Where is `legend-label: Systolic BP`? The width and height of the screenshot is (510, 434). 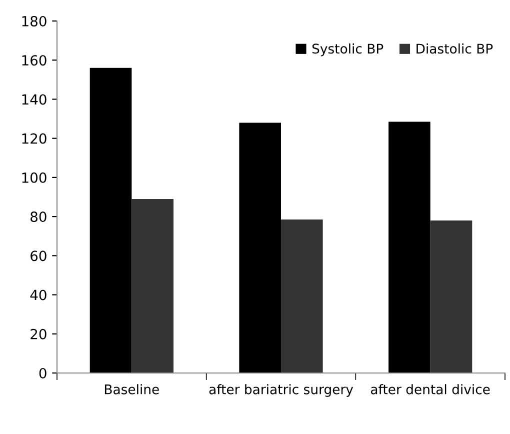
legend-label: Systolic BP is located at coordinates (348, 49).